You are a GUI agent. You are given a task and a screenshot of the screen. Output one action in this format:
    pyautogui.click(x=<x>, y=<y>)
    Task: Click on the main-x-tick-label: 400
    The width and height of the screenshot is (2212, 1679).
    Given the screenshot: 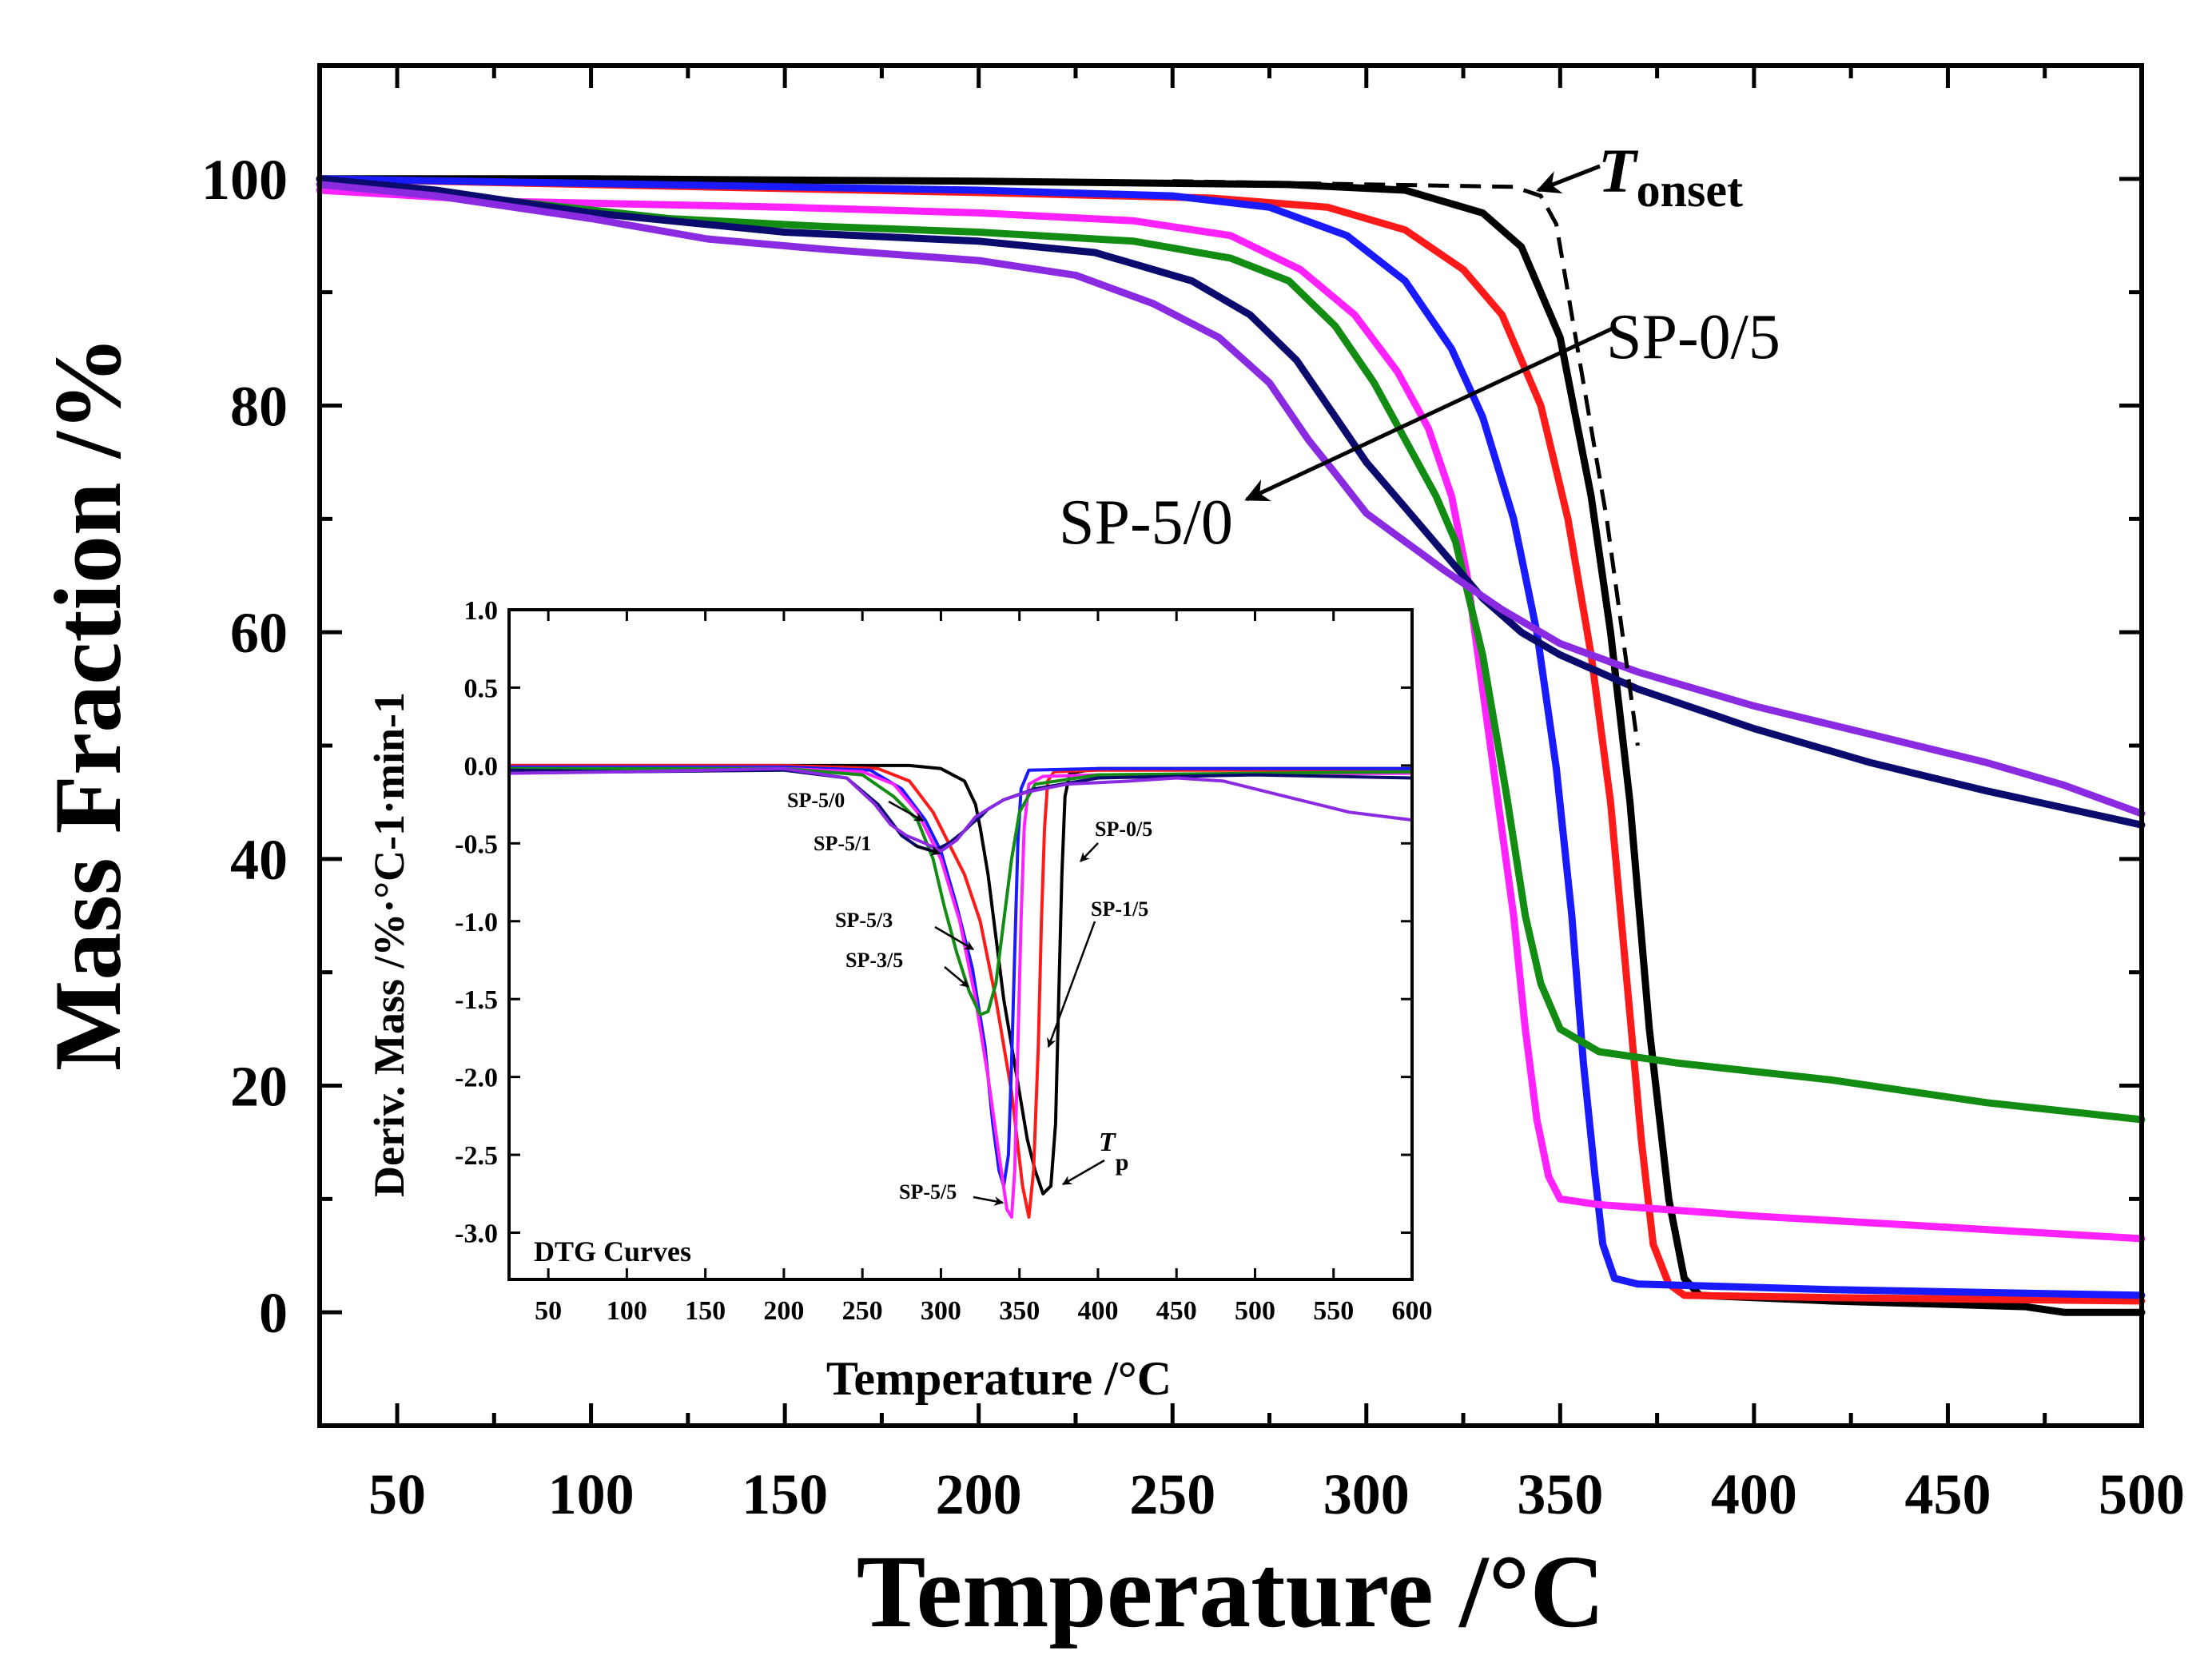 What is the action you would take?
    pyautogui.click(x=1754, y=1494)
    